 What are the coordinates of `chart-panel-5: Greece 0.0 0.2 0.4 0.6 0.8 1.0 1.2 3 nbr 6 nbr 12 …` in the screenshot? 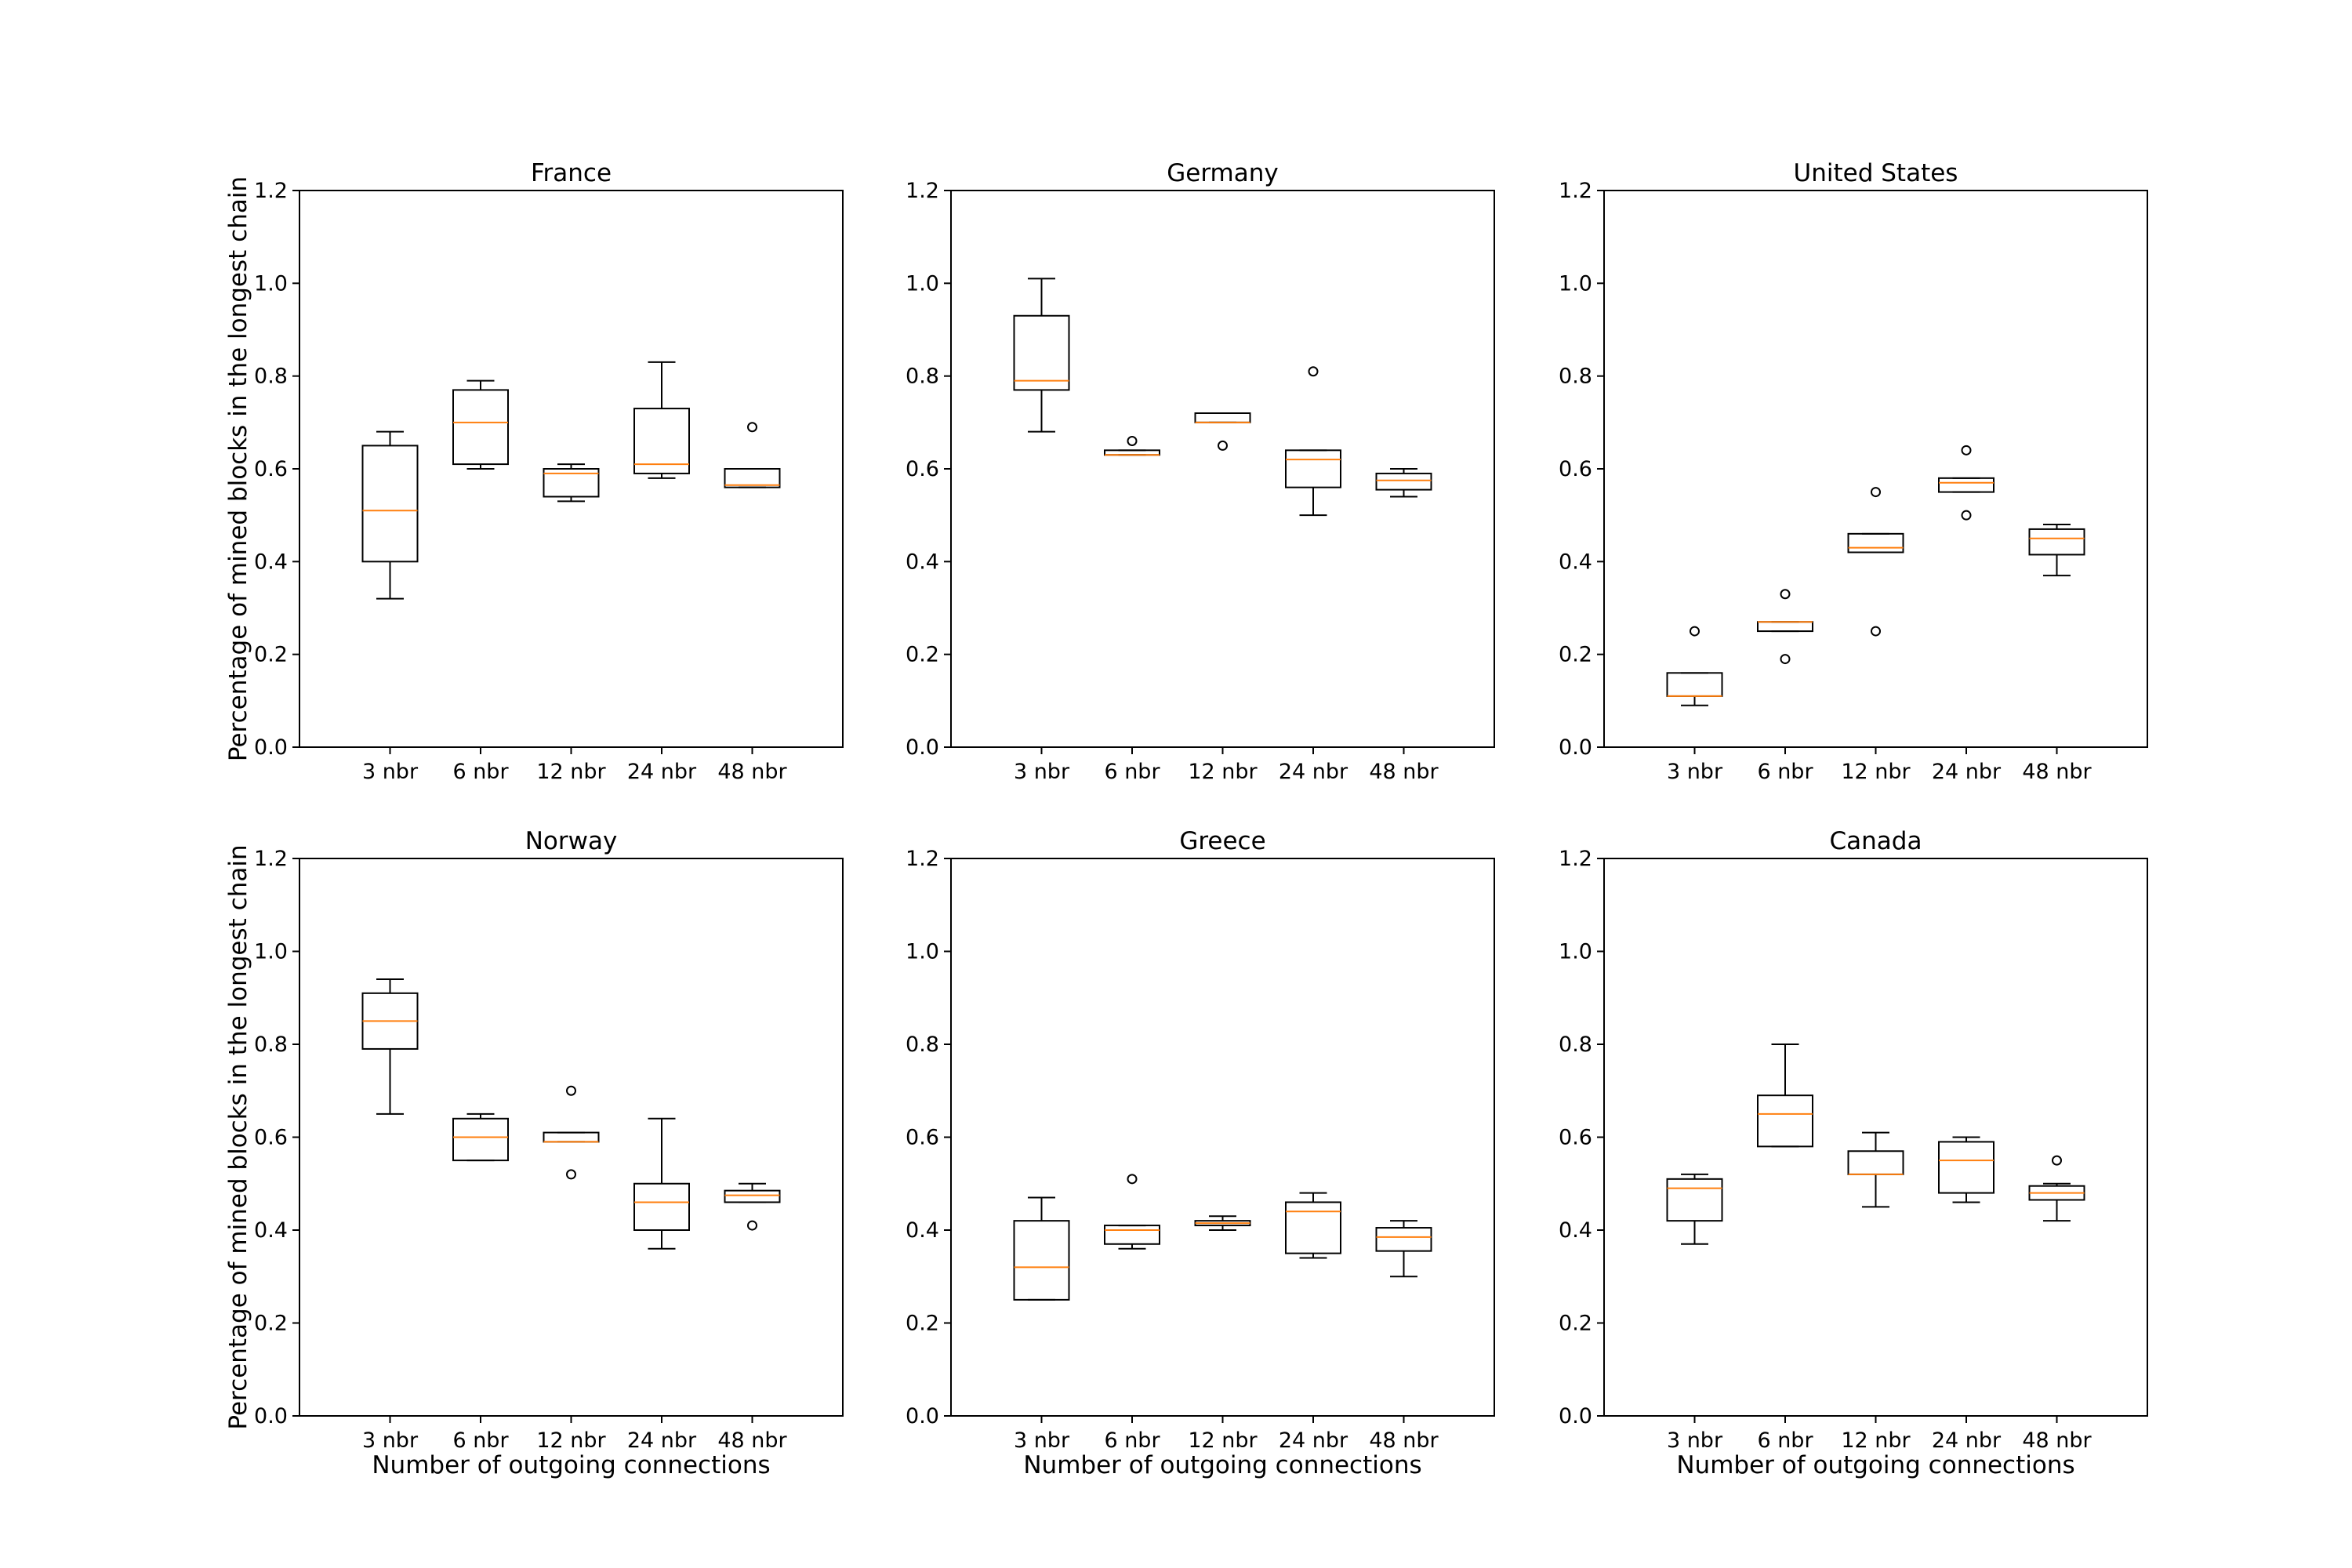 It's located at (1200, 1153).